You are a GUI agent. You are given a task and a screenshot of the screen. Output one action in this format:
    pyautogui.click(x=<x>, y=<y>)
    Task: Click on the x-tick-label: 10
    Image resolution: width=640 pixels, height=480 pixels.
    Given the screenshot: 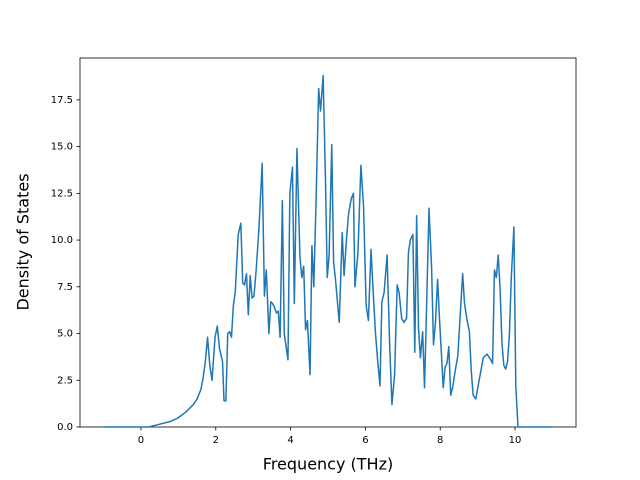 What is the action you would take?
    pyautogui.click(x=515, y=440)
    